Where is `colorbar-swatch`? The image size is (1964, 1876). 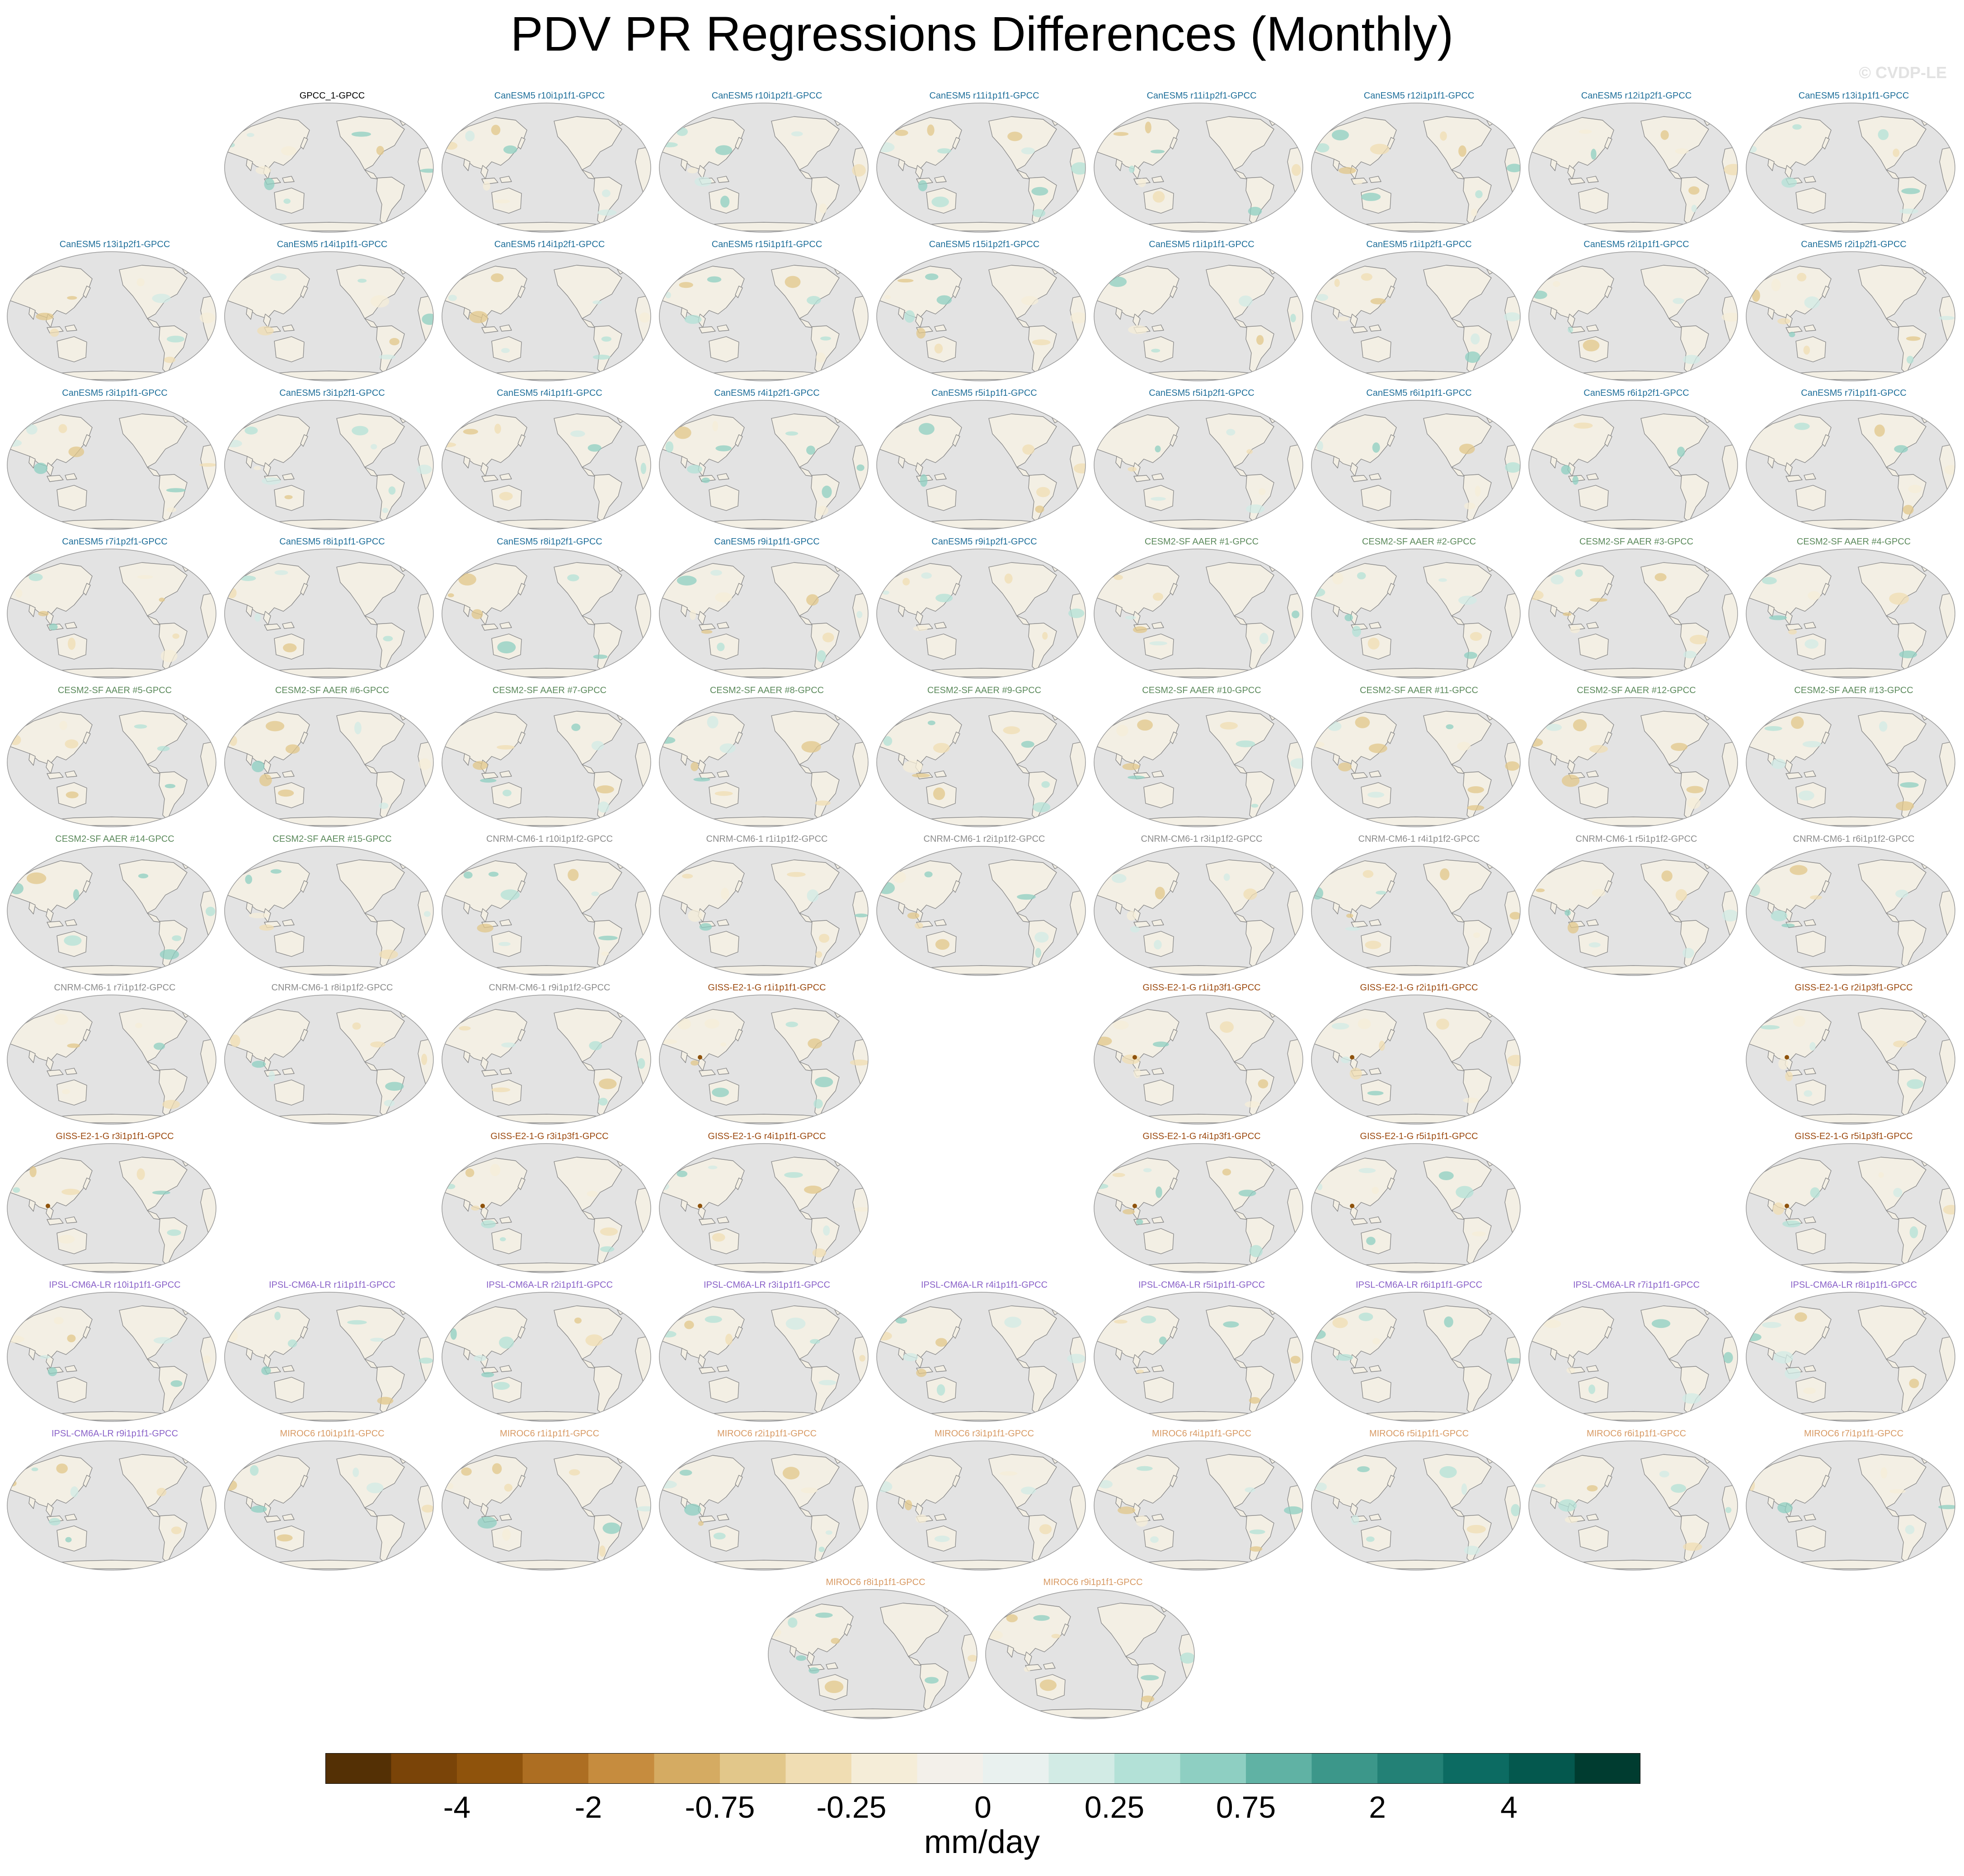
colorbar-swatch is located at coordinates (555, 1769).